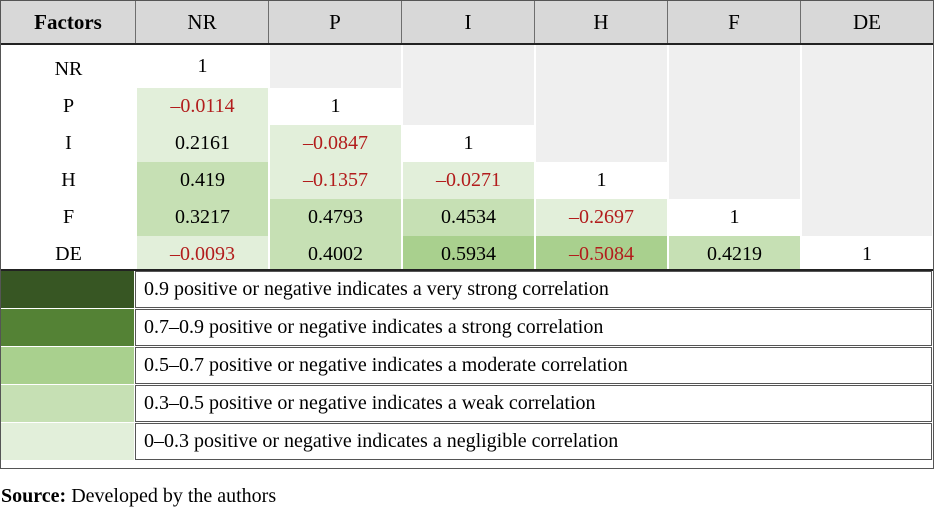 This screenshot has width=934, height=515. What do you see at coordinates (202, 143) in the screenshot?
I see `cell-i-nr: 0.2161` at bounding box center [202, 143].